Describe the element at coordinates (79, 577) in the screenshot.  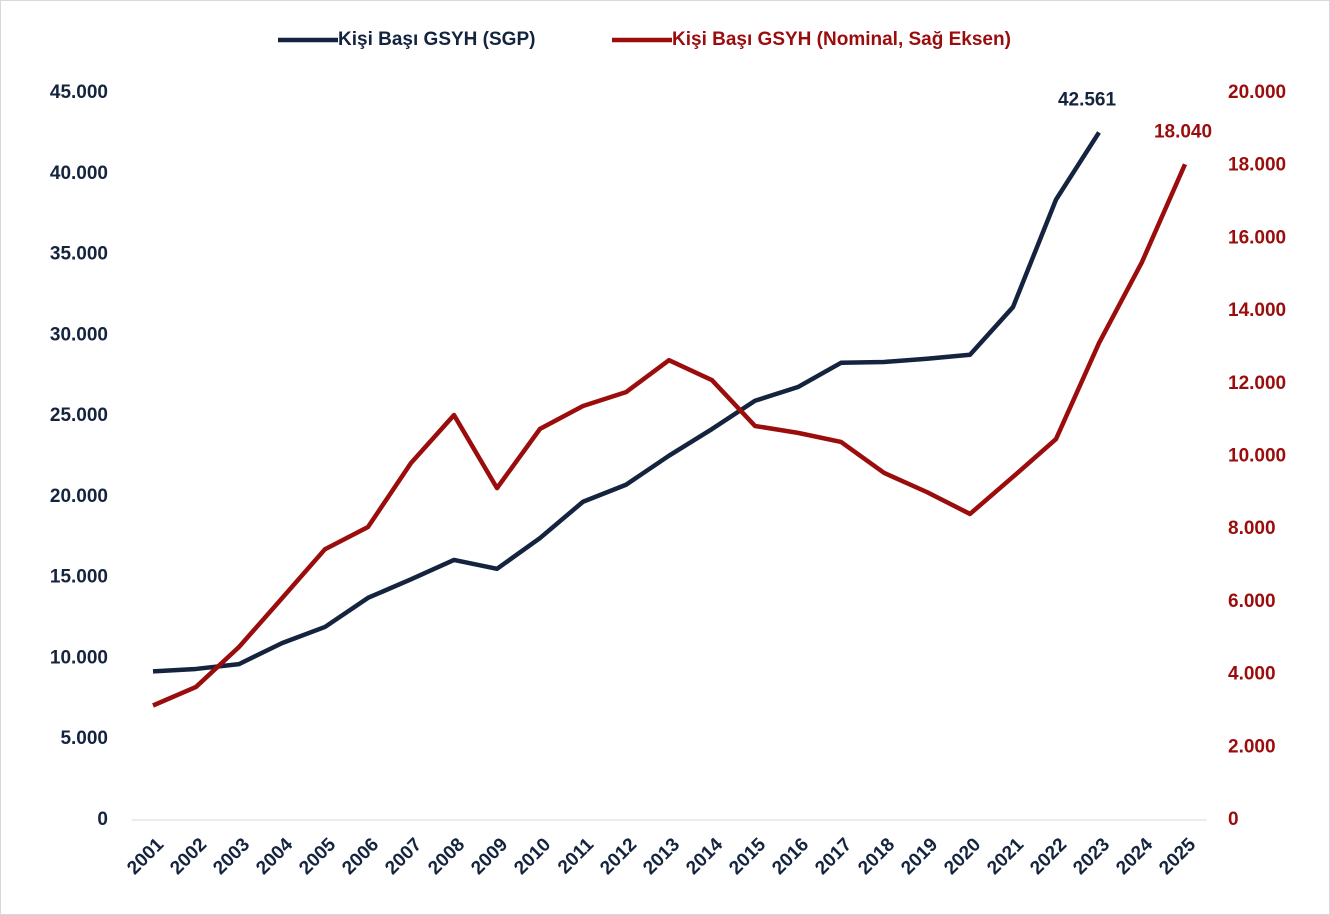
I see `y-tick-label: 15.000` at that location.